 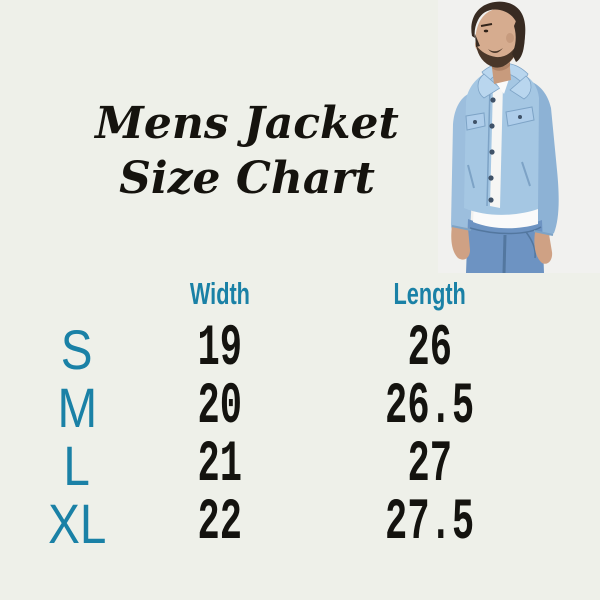 I want to click on width-value-l: 21, so click(x=220, y=465).